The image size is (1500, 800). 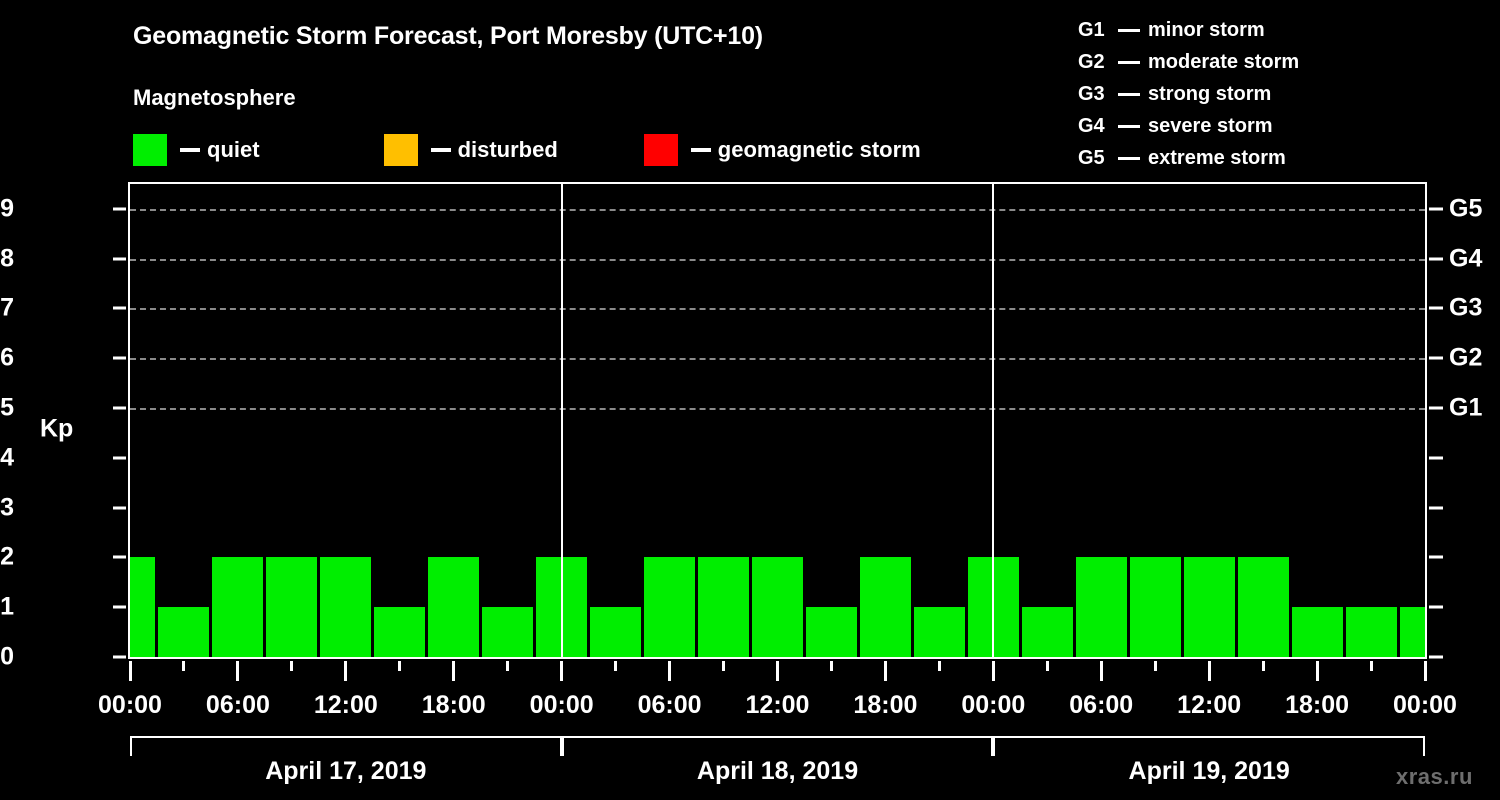 What do you see at coordinates (7, 357) in the screenshot?
I see `y-tick-label-6: 6` at bounding box center [7, 357].